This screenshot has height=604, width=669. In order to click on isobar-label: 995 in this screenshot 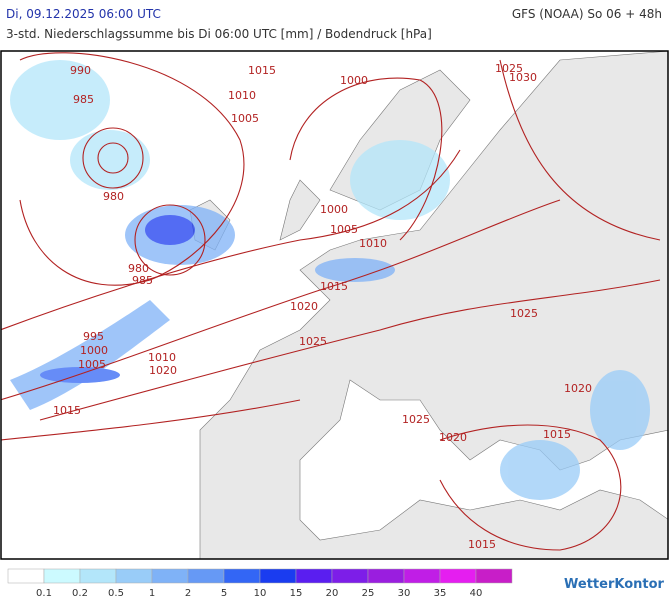, I will do `click(93, 336)`.